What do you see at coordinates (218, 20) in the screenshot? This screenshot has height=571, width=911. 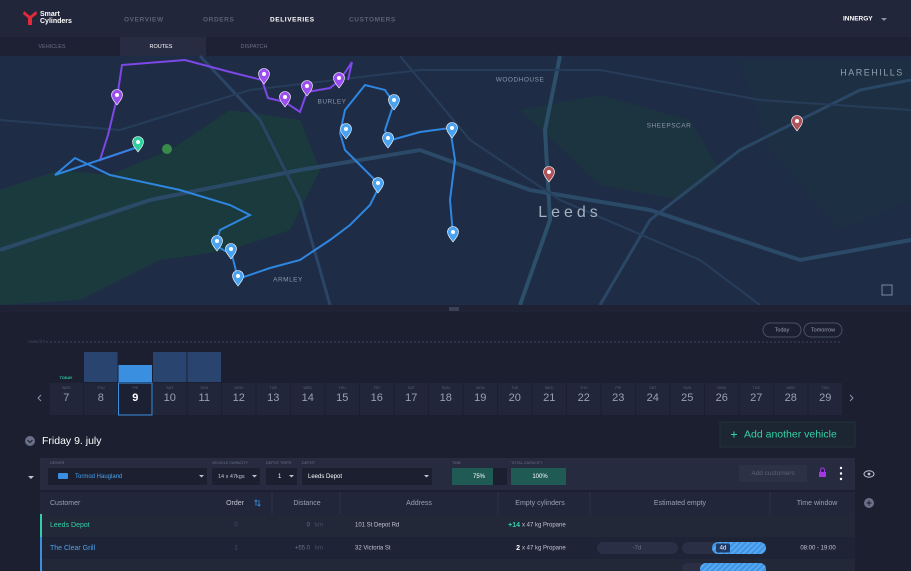 I see `nav-item: ORDERS` at bounding box center [218, 20].